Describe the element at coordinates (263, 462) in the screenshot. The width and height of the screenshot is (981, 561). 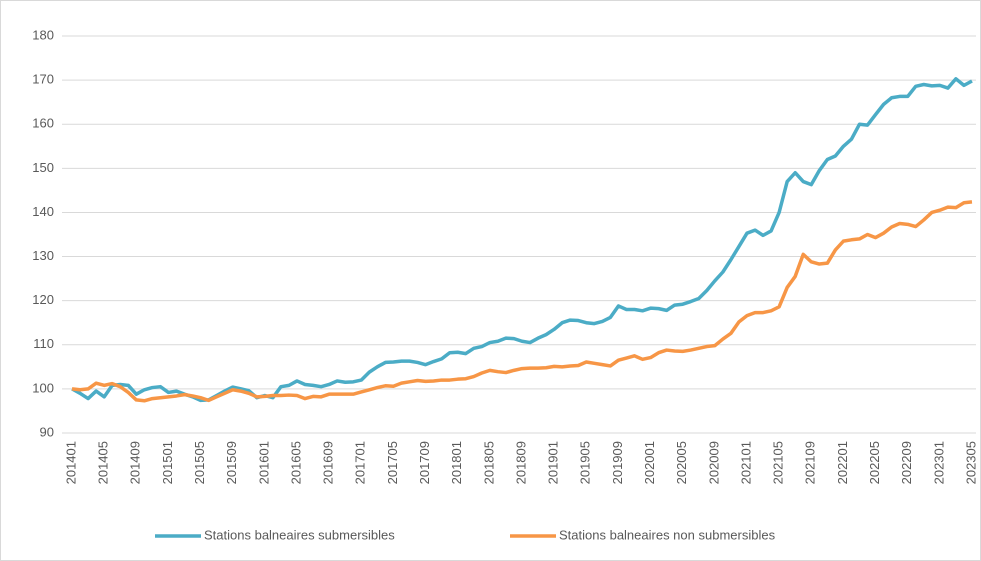
I see `x-tick-label: 201601` at that location.